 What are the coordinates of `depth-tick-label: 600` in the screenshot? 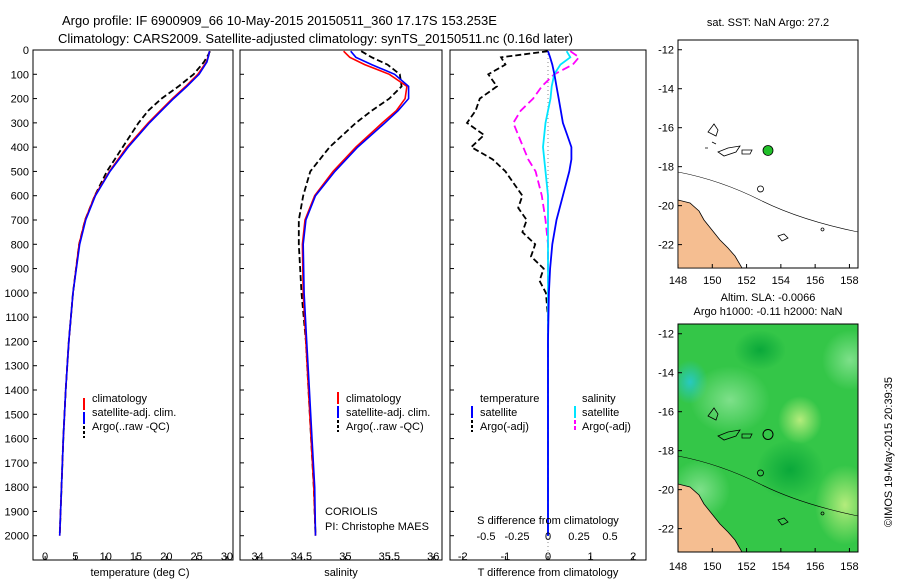 It's located at (20, 197).